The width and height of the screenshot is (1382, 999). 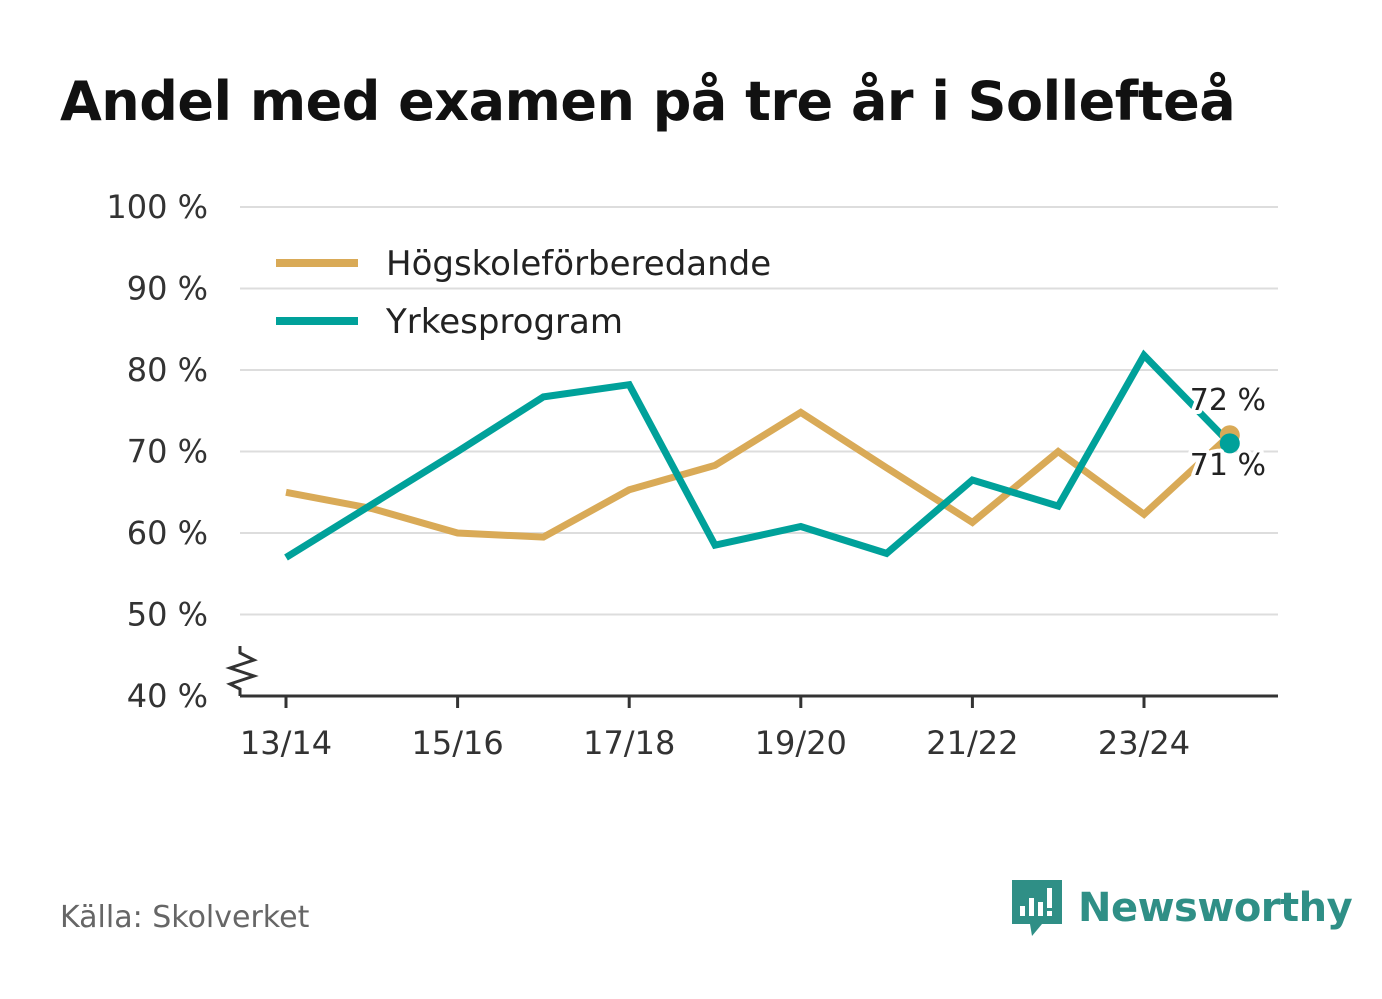 I want to click on end-label-halo: 72 %, so click(x=1228, y=400).